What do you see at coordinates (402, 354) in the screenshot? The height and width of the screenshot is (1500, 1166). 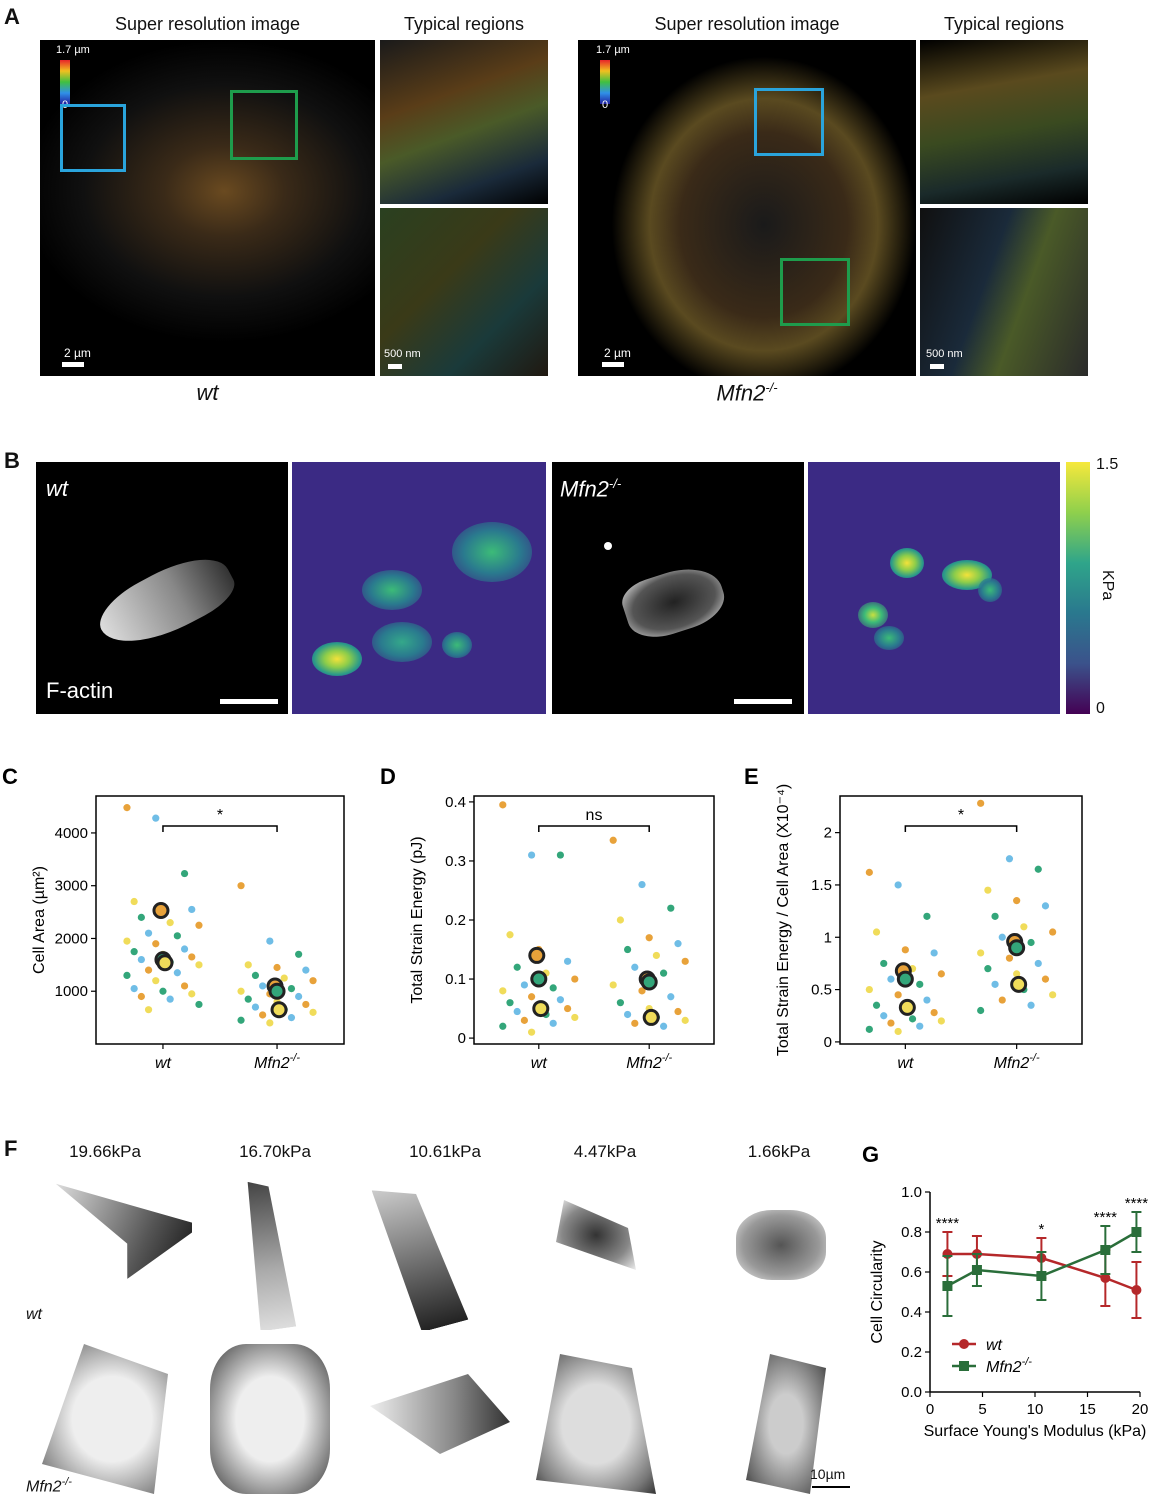 I see `a-wt-region-scale-label: 500 nm` at bounding box center [402, 354].